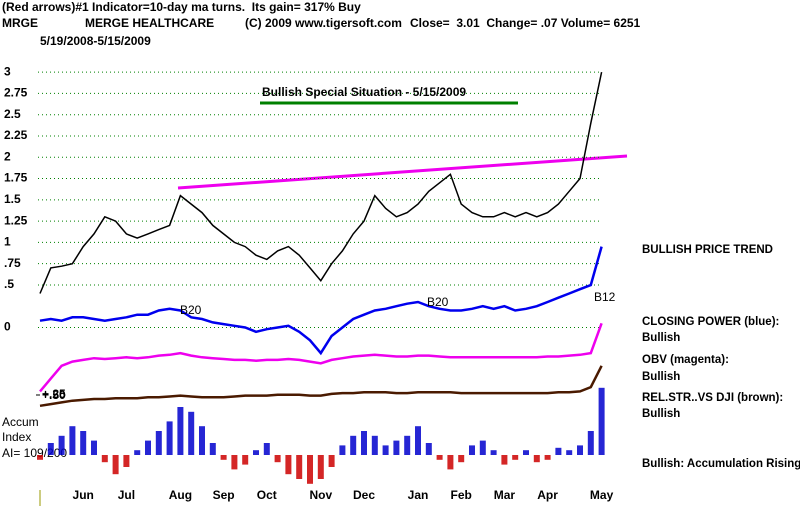  I want to click on y-tick-label: +.25, so click(54, 394).